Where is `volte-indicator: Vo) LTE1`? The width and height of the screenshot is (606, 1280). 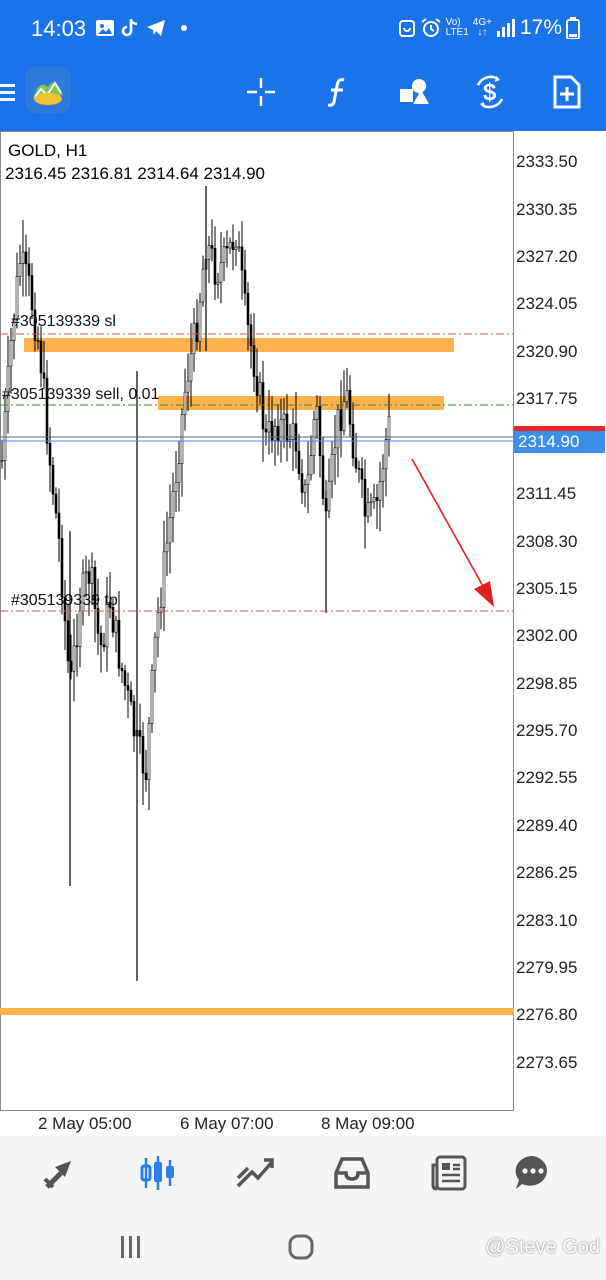
volte-indicator: Vo) LTE1 is located at coordinates (457, 27).